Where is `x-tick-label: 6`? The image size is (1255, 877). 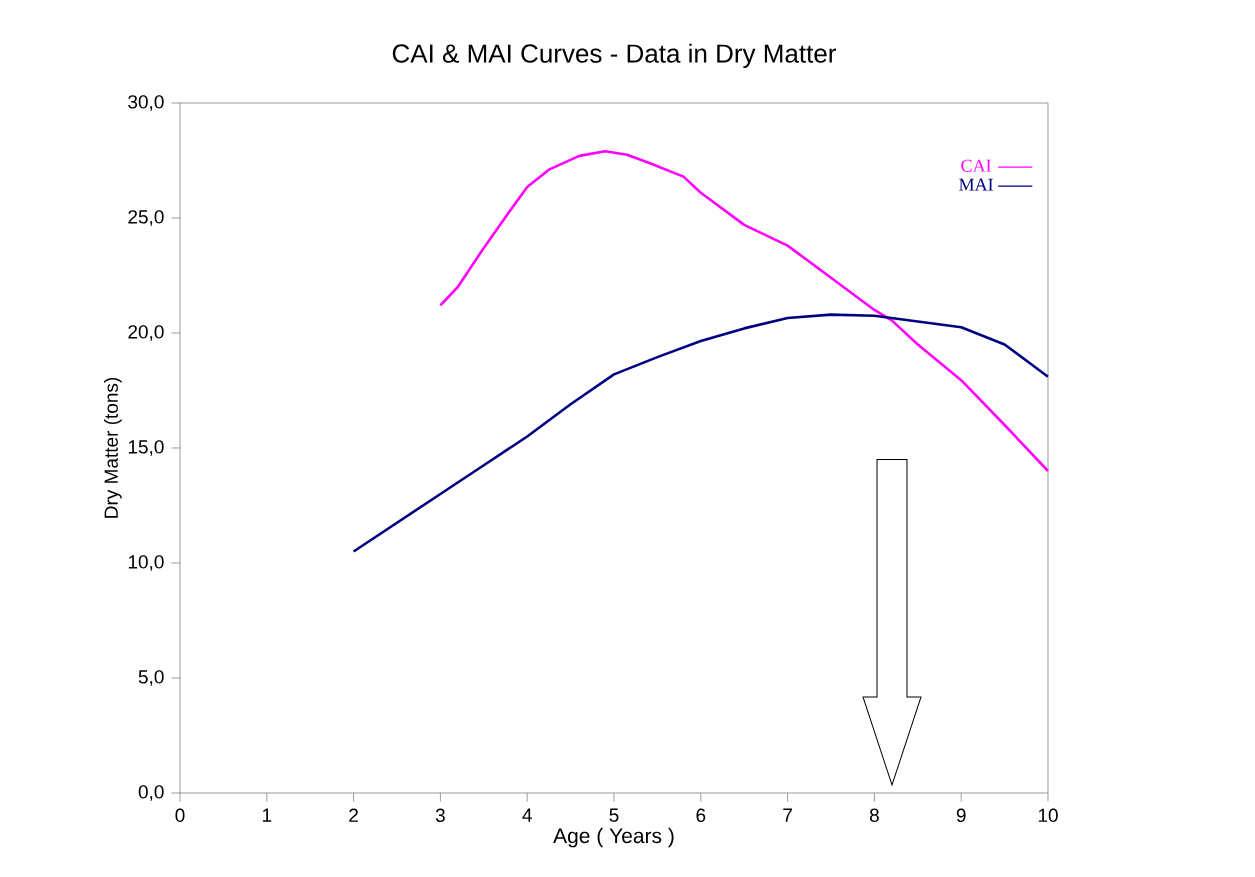
x-tick-label: 6 is located at coordinates (701, 815).